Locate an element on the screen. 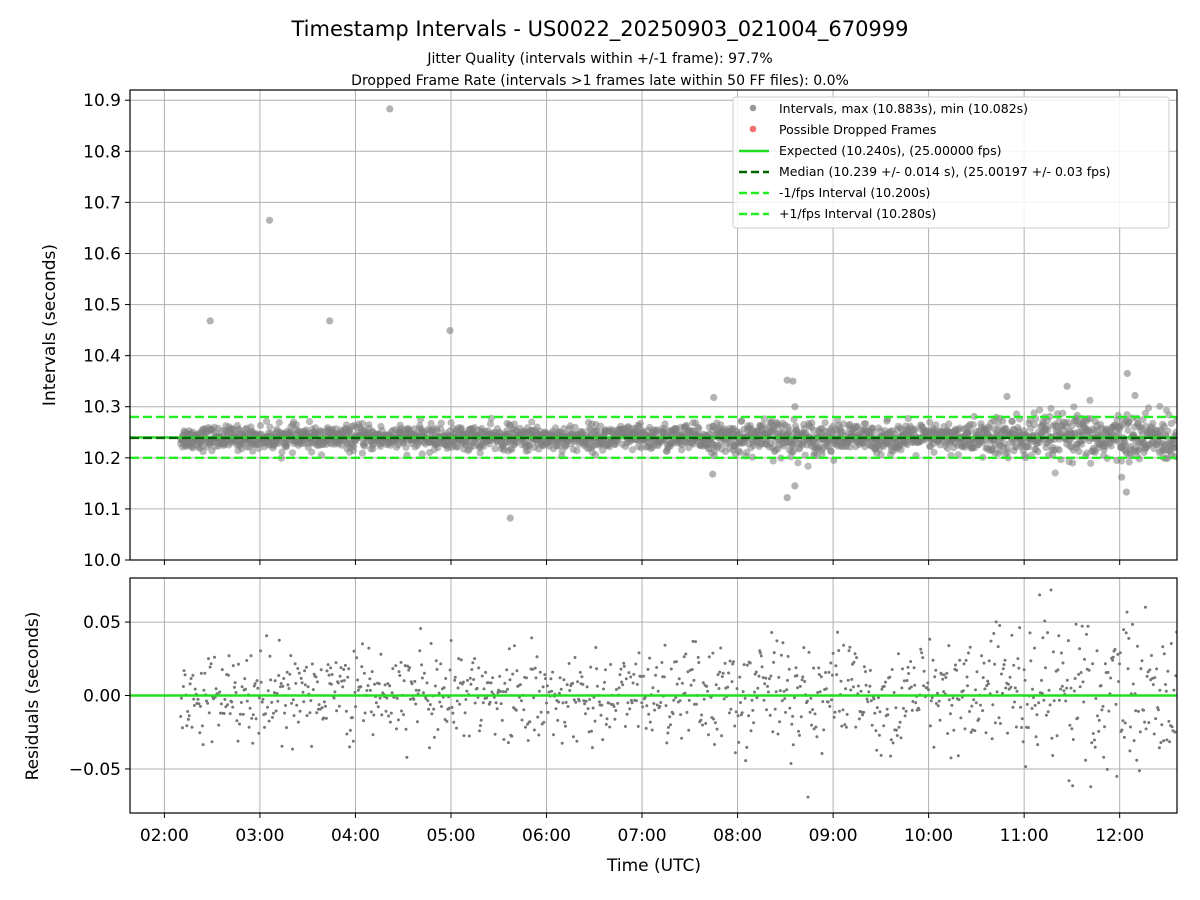  x-tick-label: 02:00 is located at coordinates (164, 836).